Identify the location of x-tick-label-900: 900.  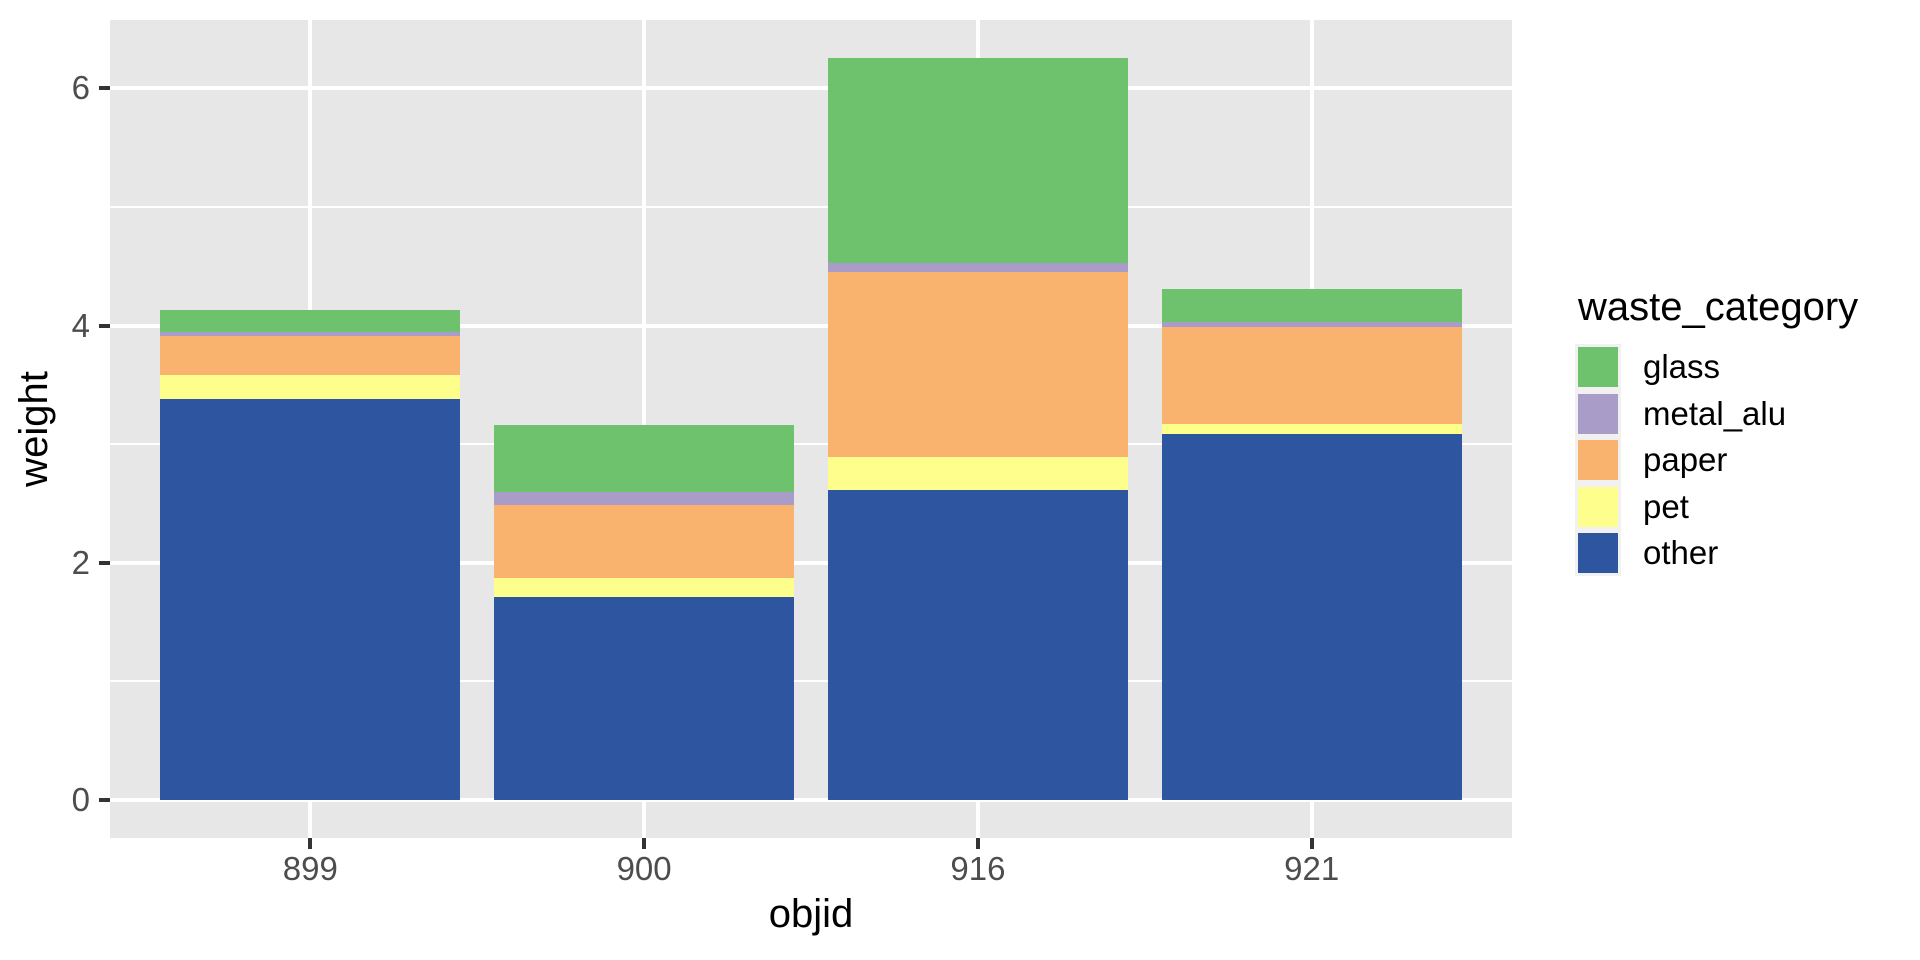
(644, 868).